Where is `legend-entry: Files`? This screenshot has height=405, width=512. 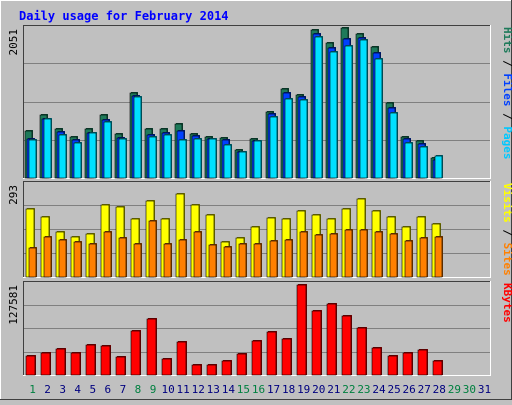 legend-entry: Files is located at coordinates (506, 89).